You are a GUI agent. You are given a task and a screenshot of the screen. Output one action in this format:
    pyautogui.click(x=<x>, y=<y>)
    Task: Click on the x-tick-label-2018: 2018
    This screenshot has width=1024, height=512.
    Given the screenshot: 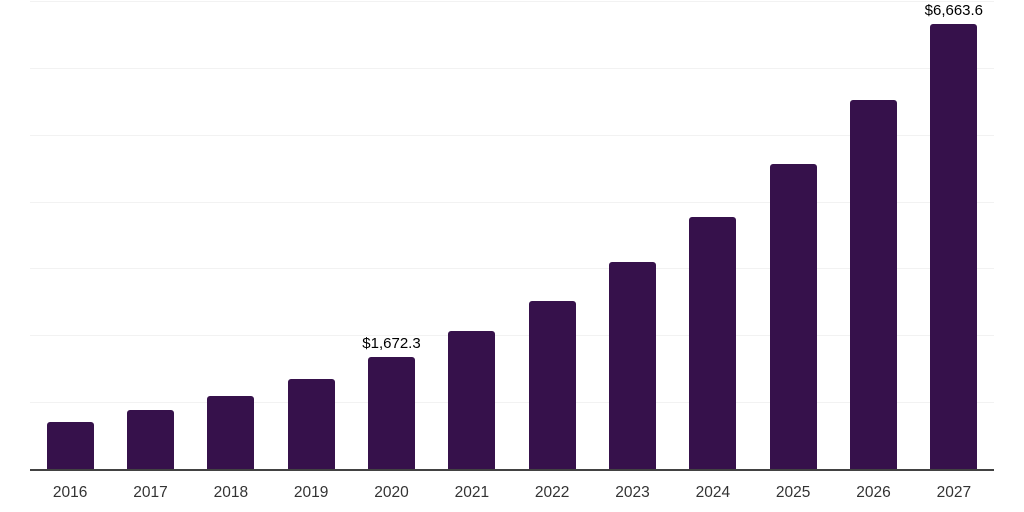 What is the action you would take?
    pyautogui.click(x=231, y=492)
    